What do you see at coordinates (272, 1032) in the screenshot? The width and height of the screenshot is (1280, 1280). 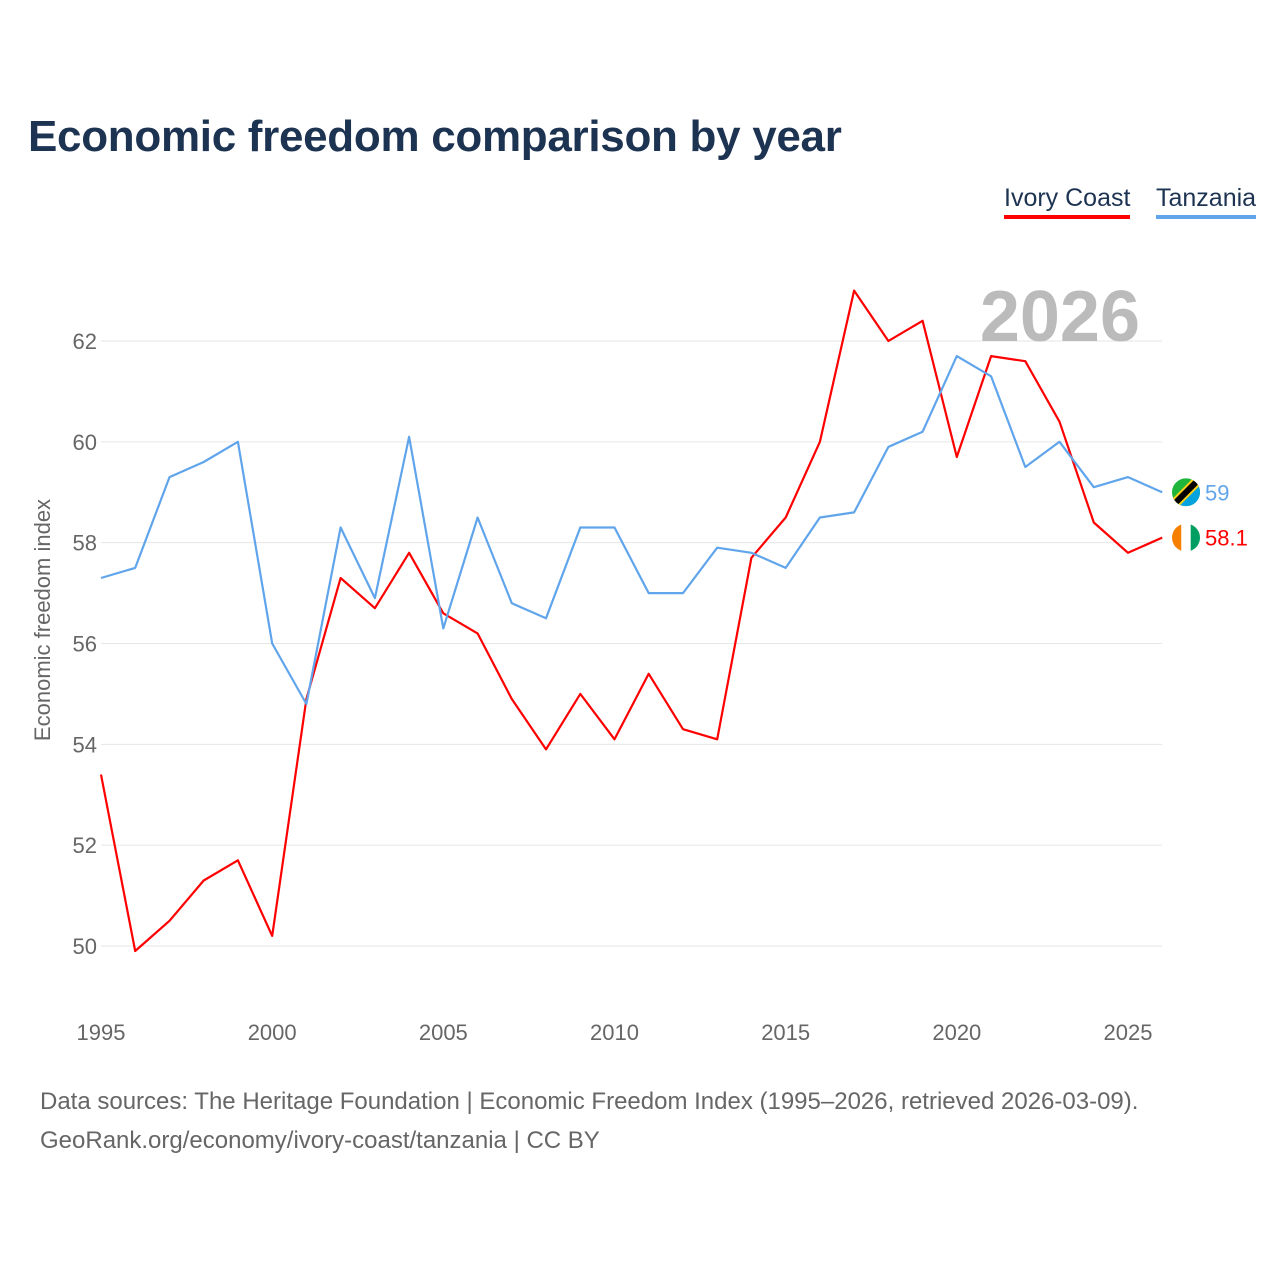 I see `x-tick-label: 2000` at bounding box center [272, 1032].